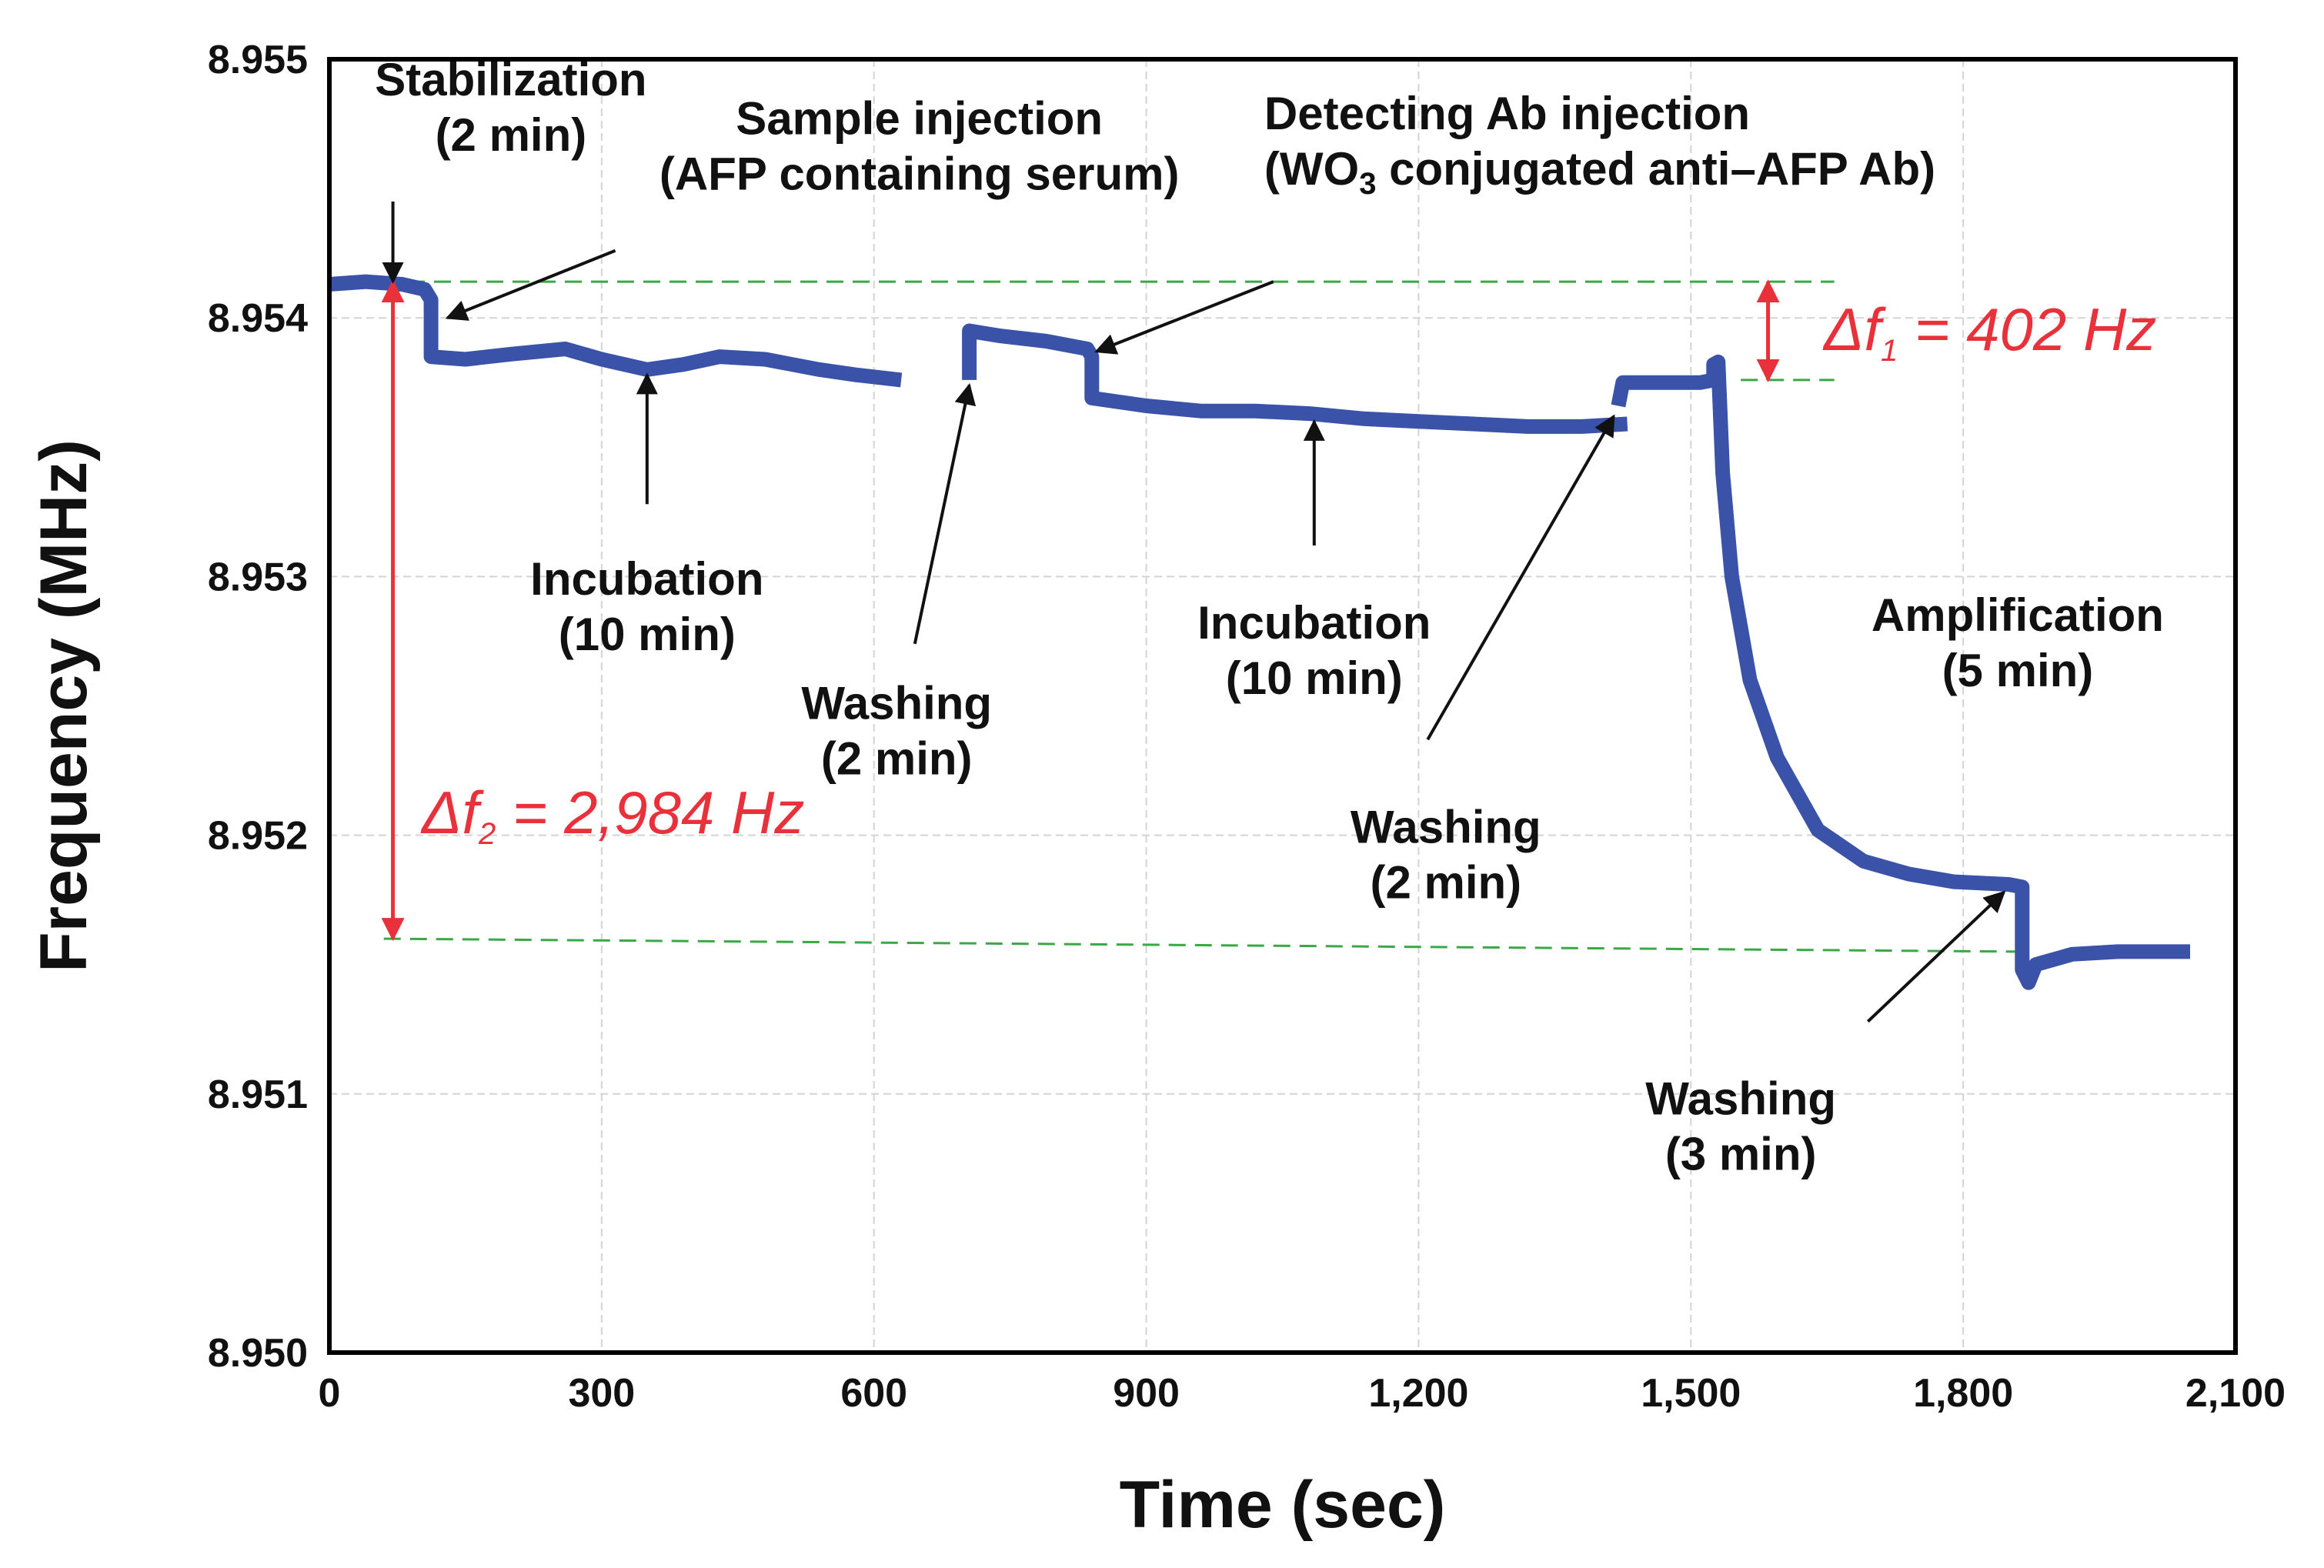  Describe the element at coordinates (873, 1393) in the screenshot. I see `x-tick-label: 600` at that location.